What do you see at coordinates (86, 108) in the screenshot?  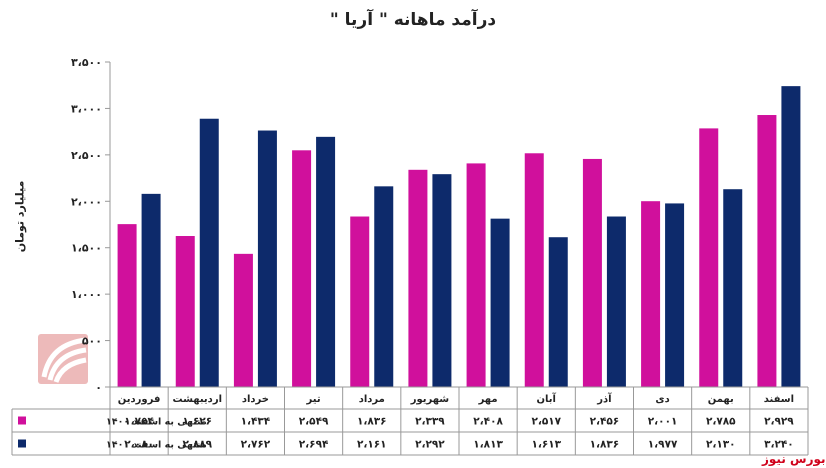 I see `y-tick-label: ۳،۰۰۰` at bounding box center [86, 108].